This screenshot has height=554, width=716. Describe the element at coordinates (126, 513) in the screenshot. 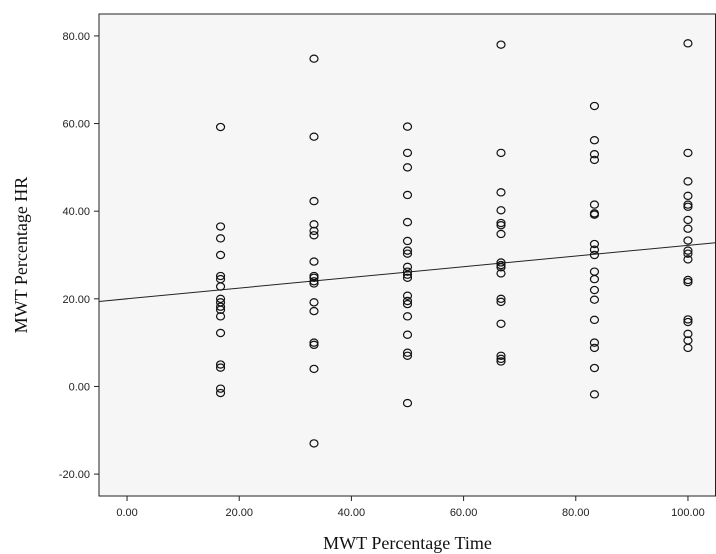

I see `x-tick-label: 0.00` at that location.